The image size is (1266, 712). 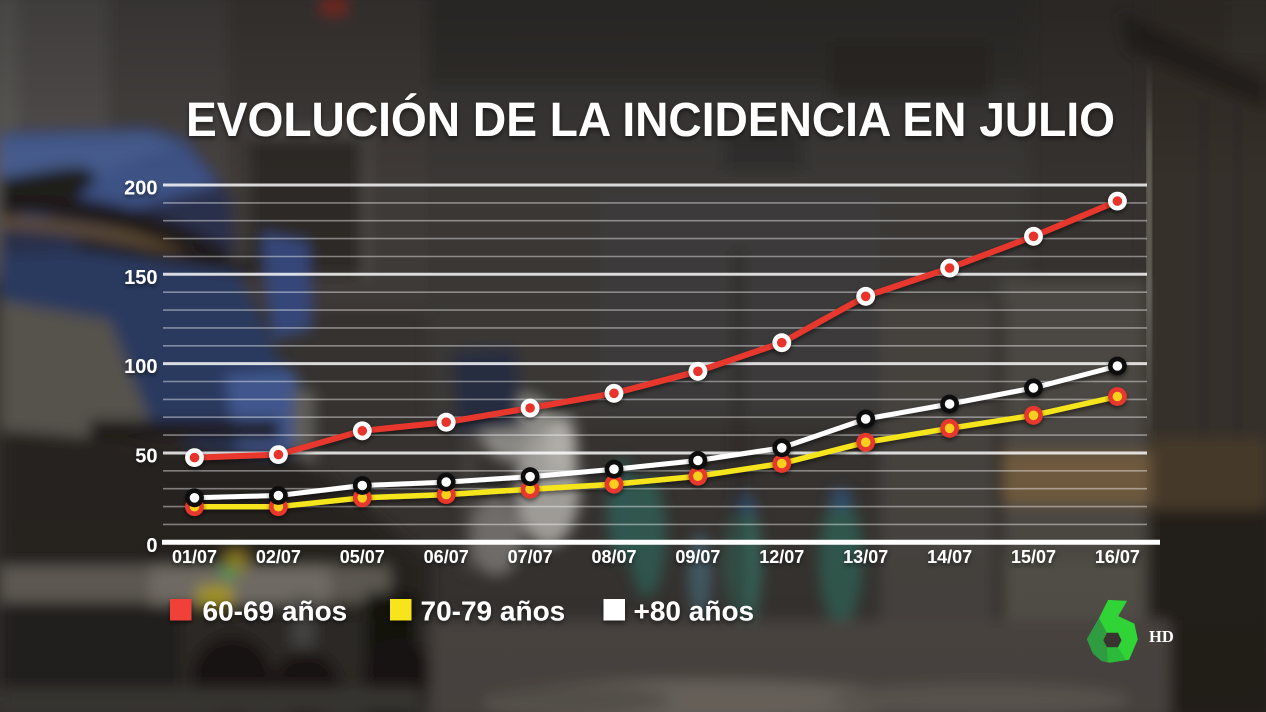 What do you see at coordinates (1161, 636) in the screenshot?
I see `svg-text: HD` at bounding box center [1161, 636].